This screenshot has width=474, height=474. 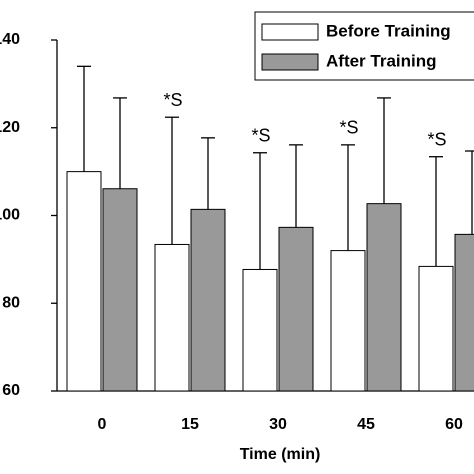 What do you see at coordinates (388, 30) in the screenshot?
I see `legend-label: Before Training` at bounding box center [388, 30].